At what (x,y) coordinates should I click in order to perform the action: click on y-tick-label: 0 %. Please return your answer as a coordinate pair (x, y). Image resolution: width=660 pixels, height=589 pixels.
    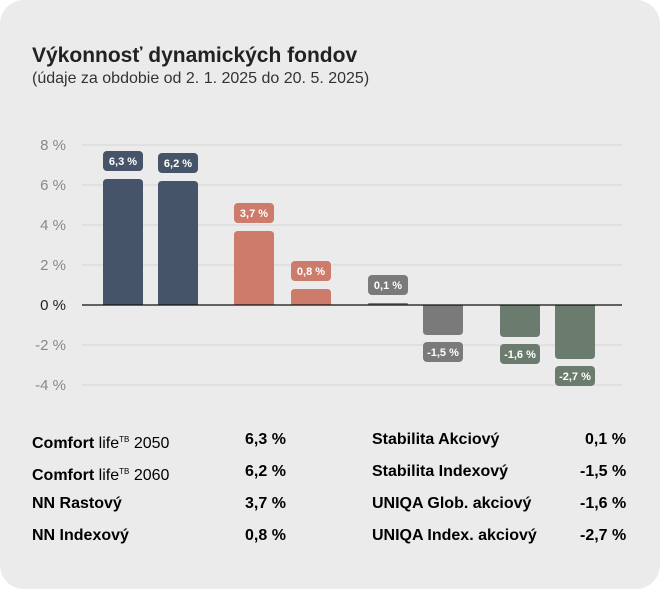
    Looking at the image, I should click on (53, 305).